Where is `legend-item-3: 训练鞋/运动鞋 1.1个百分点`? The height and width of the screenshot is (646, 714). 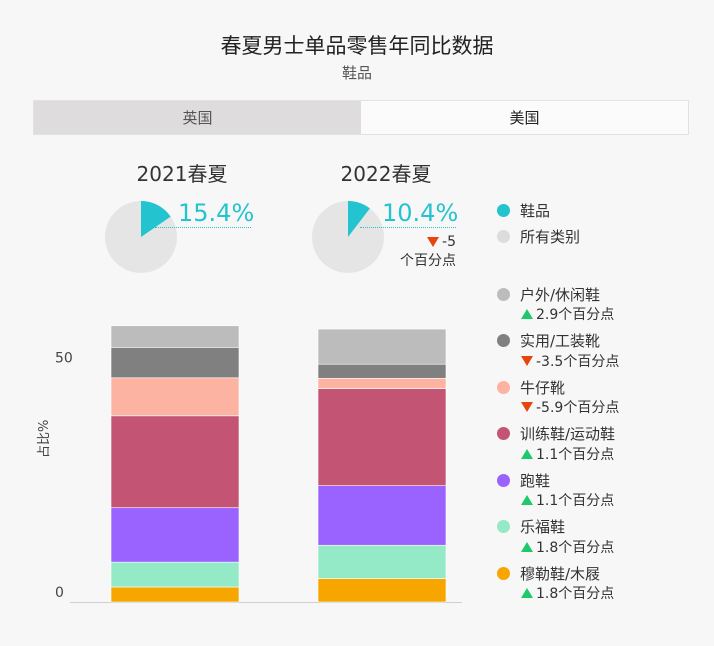 legend-item-3: 训练鞋/运动鞋 1.1个百分点 is located at coordinates (556, 444).